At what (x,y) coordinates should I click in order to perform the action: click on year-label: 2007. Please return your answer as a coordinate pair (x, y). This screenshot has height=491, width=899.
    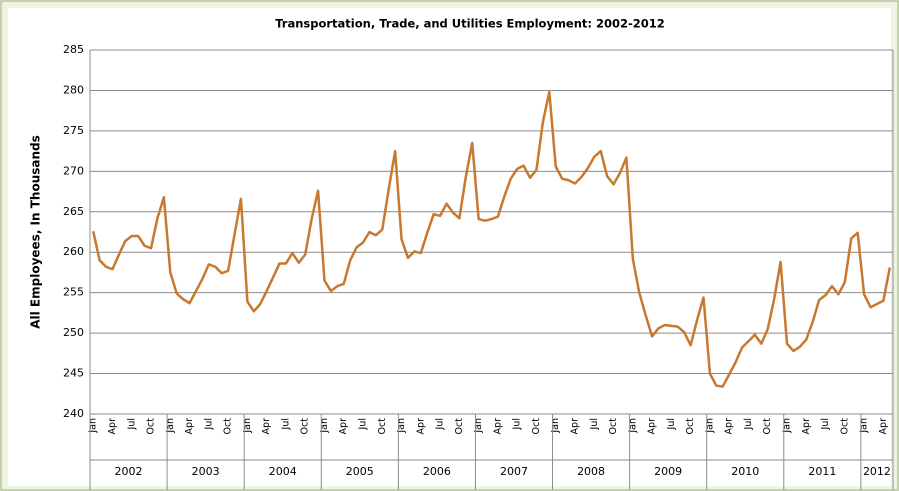
    Looking at the image, I should click on (514, 471).